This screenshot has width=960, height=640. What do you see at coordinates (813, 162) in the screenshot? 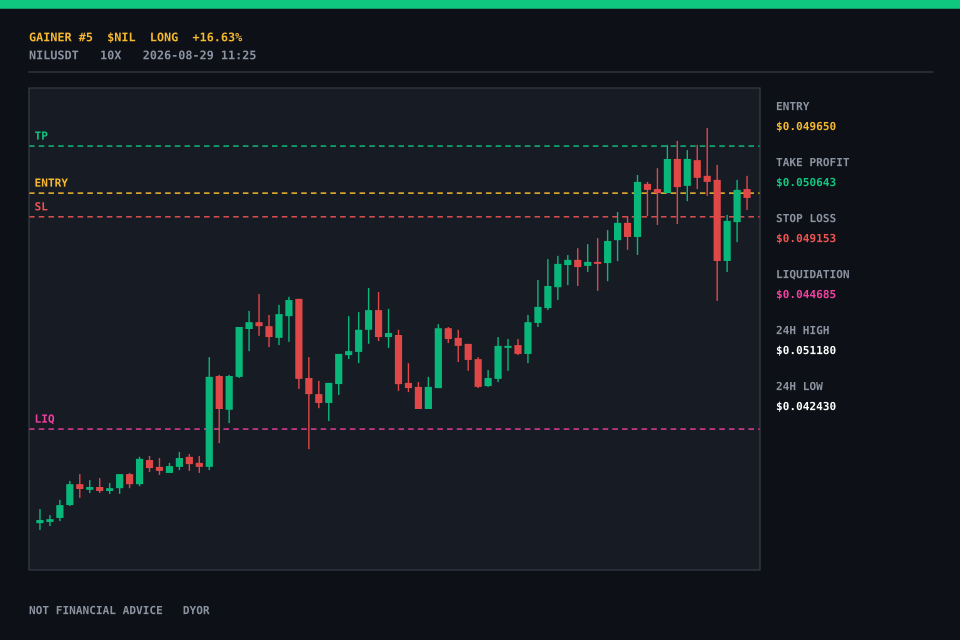
I see `text: TAKE PROFIT` at bounding box center [813, 162].